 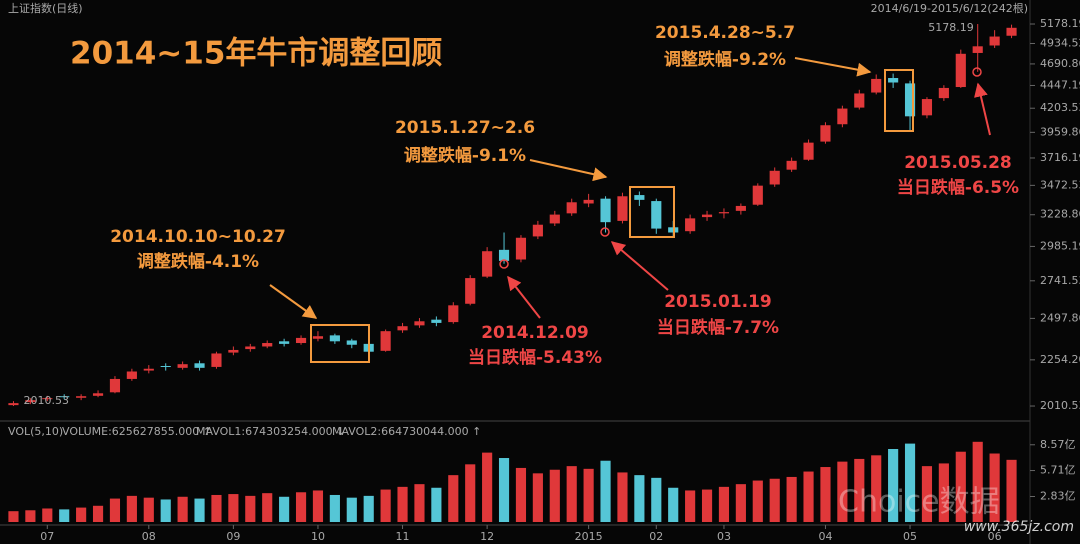 What do you see at coordinates (1060, 359) in the screenshot?
I see `y-tick-label: 2254.20` at bounding box center [1060, 359].